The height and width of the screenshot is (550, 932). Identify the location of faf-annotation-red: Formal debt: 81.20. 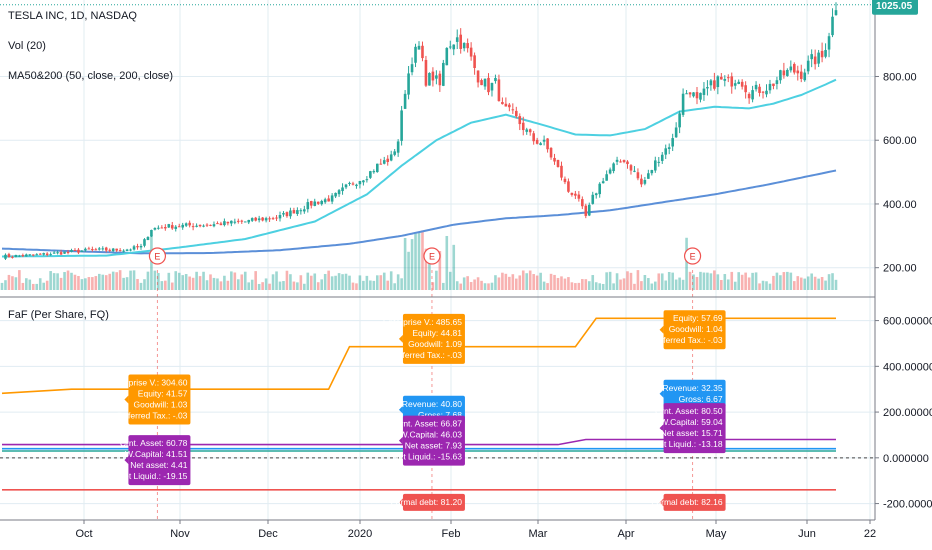
(428, 502).